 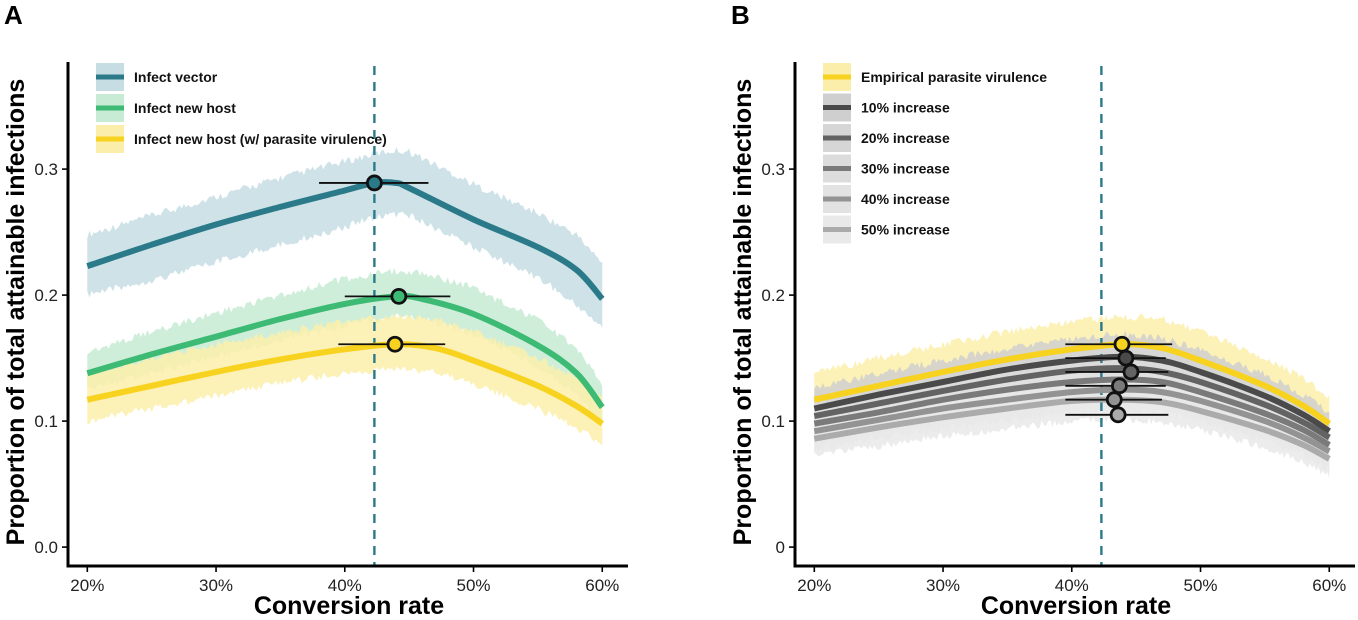 I want to click on panel-b-y-tick-label: 0.1, so click(x=773, y=421).